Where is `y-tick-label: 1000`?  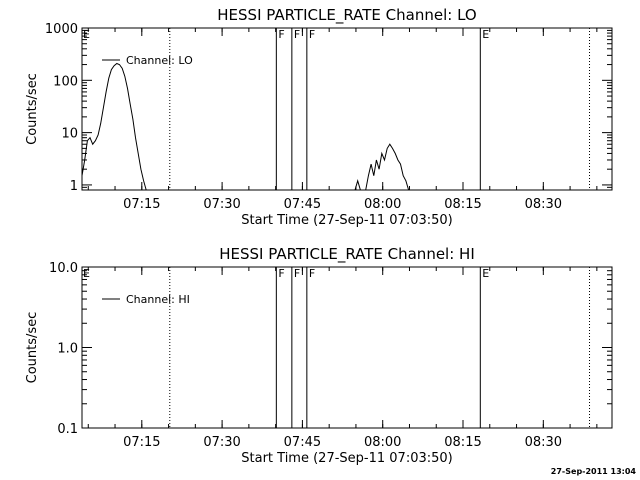
y-tick-label: 1000 is located at coordinates (61, 29).